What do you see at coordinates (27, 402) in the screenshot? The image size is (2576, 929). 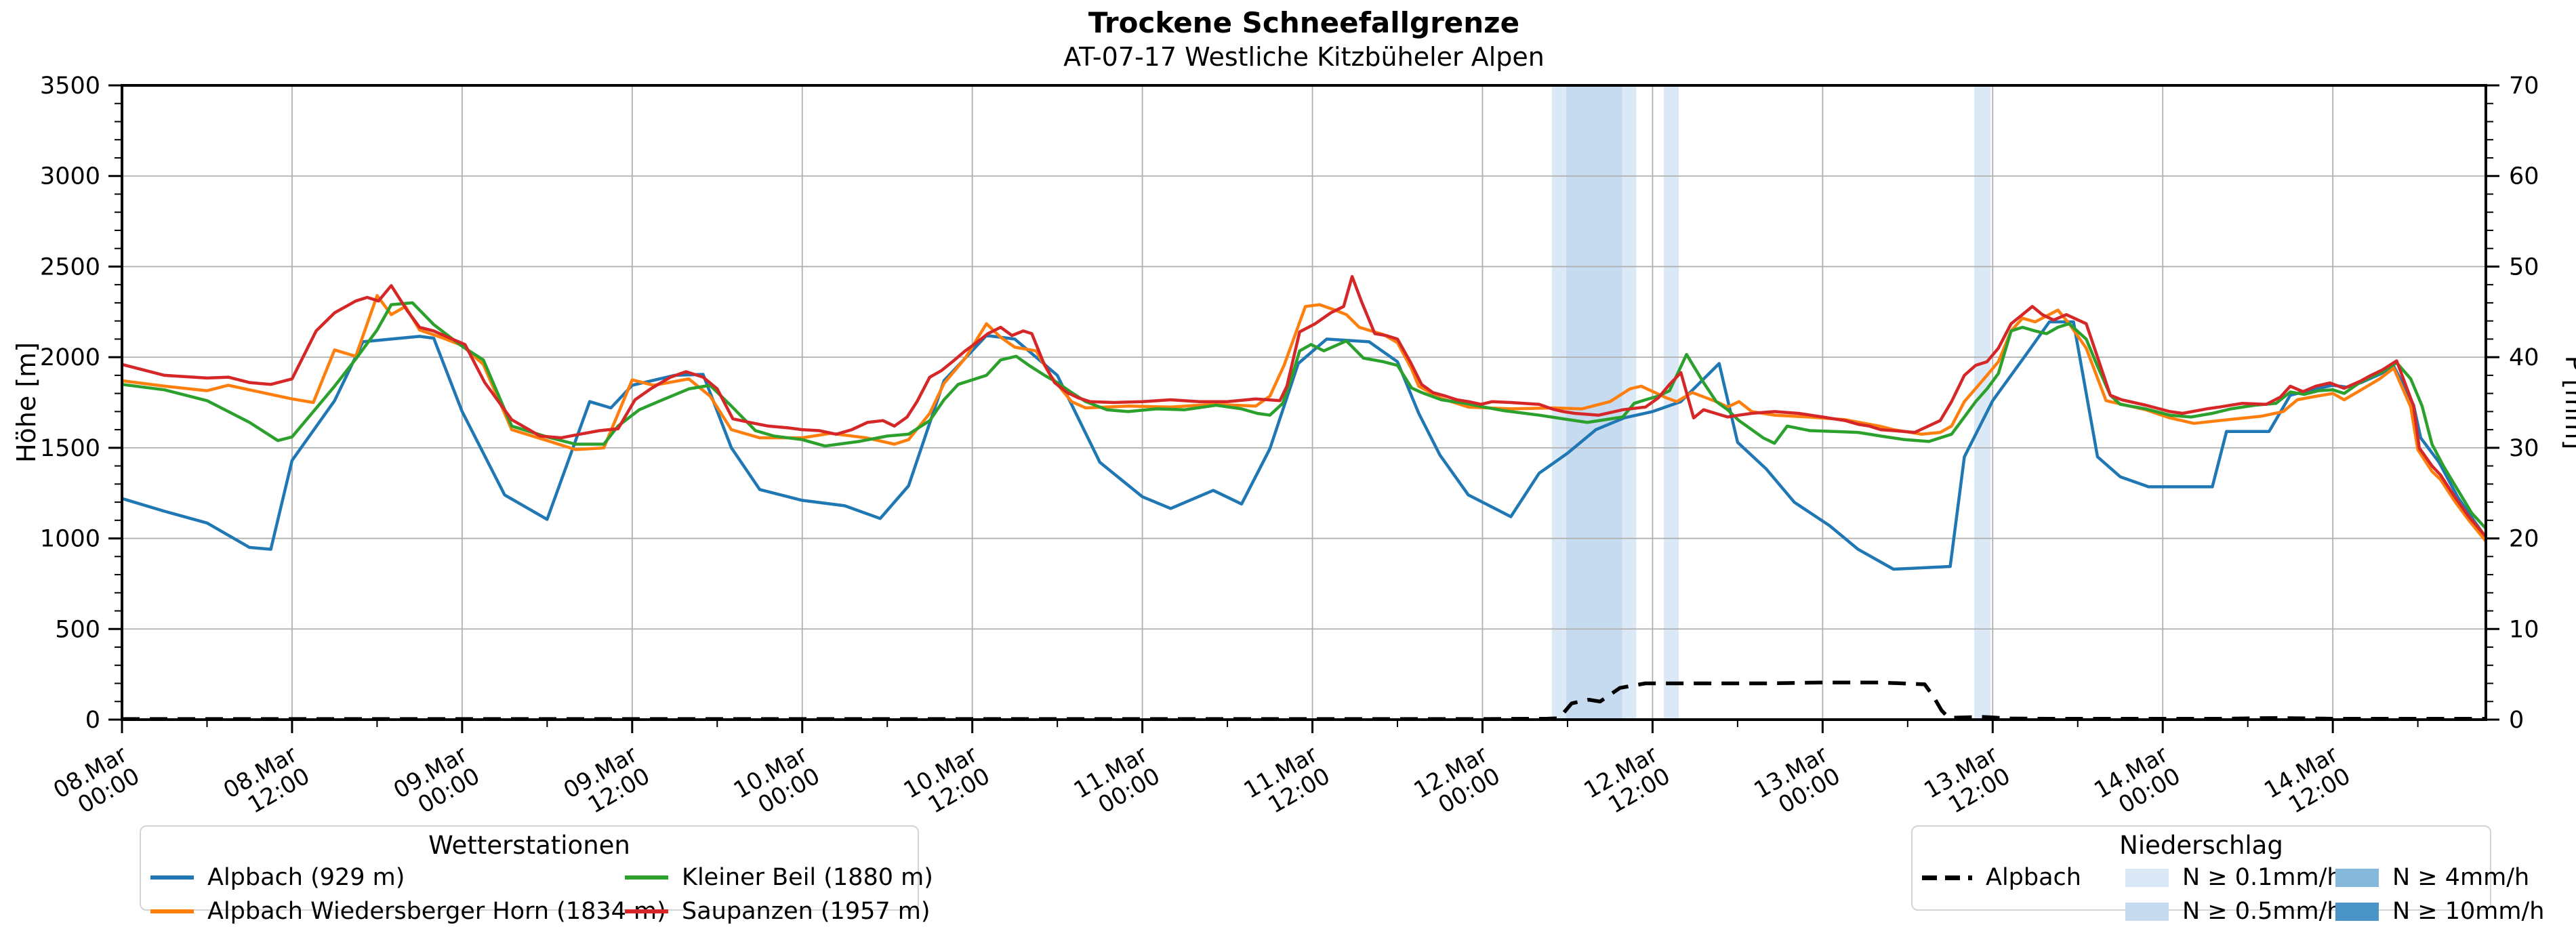 I see `svg-text: Höhe [m]` at bounding box center [27, 402].